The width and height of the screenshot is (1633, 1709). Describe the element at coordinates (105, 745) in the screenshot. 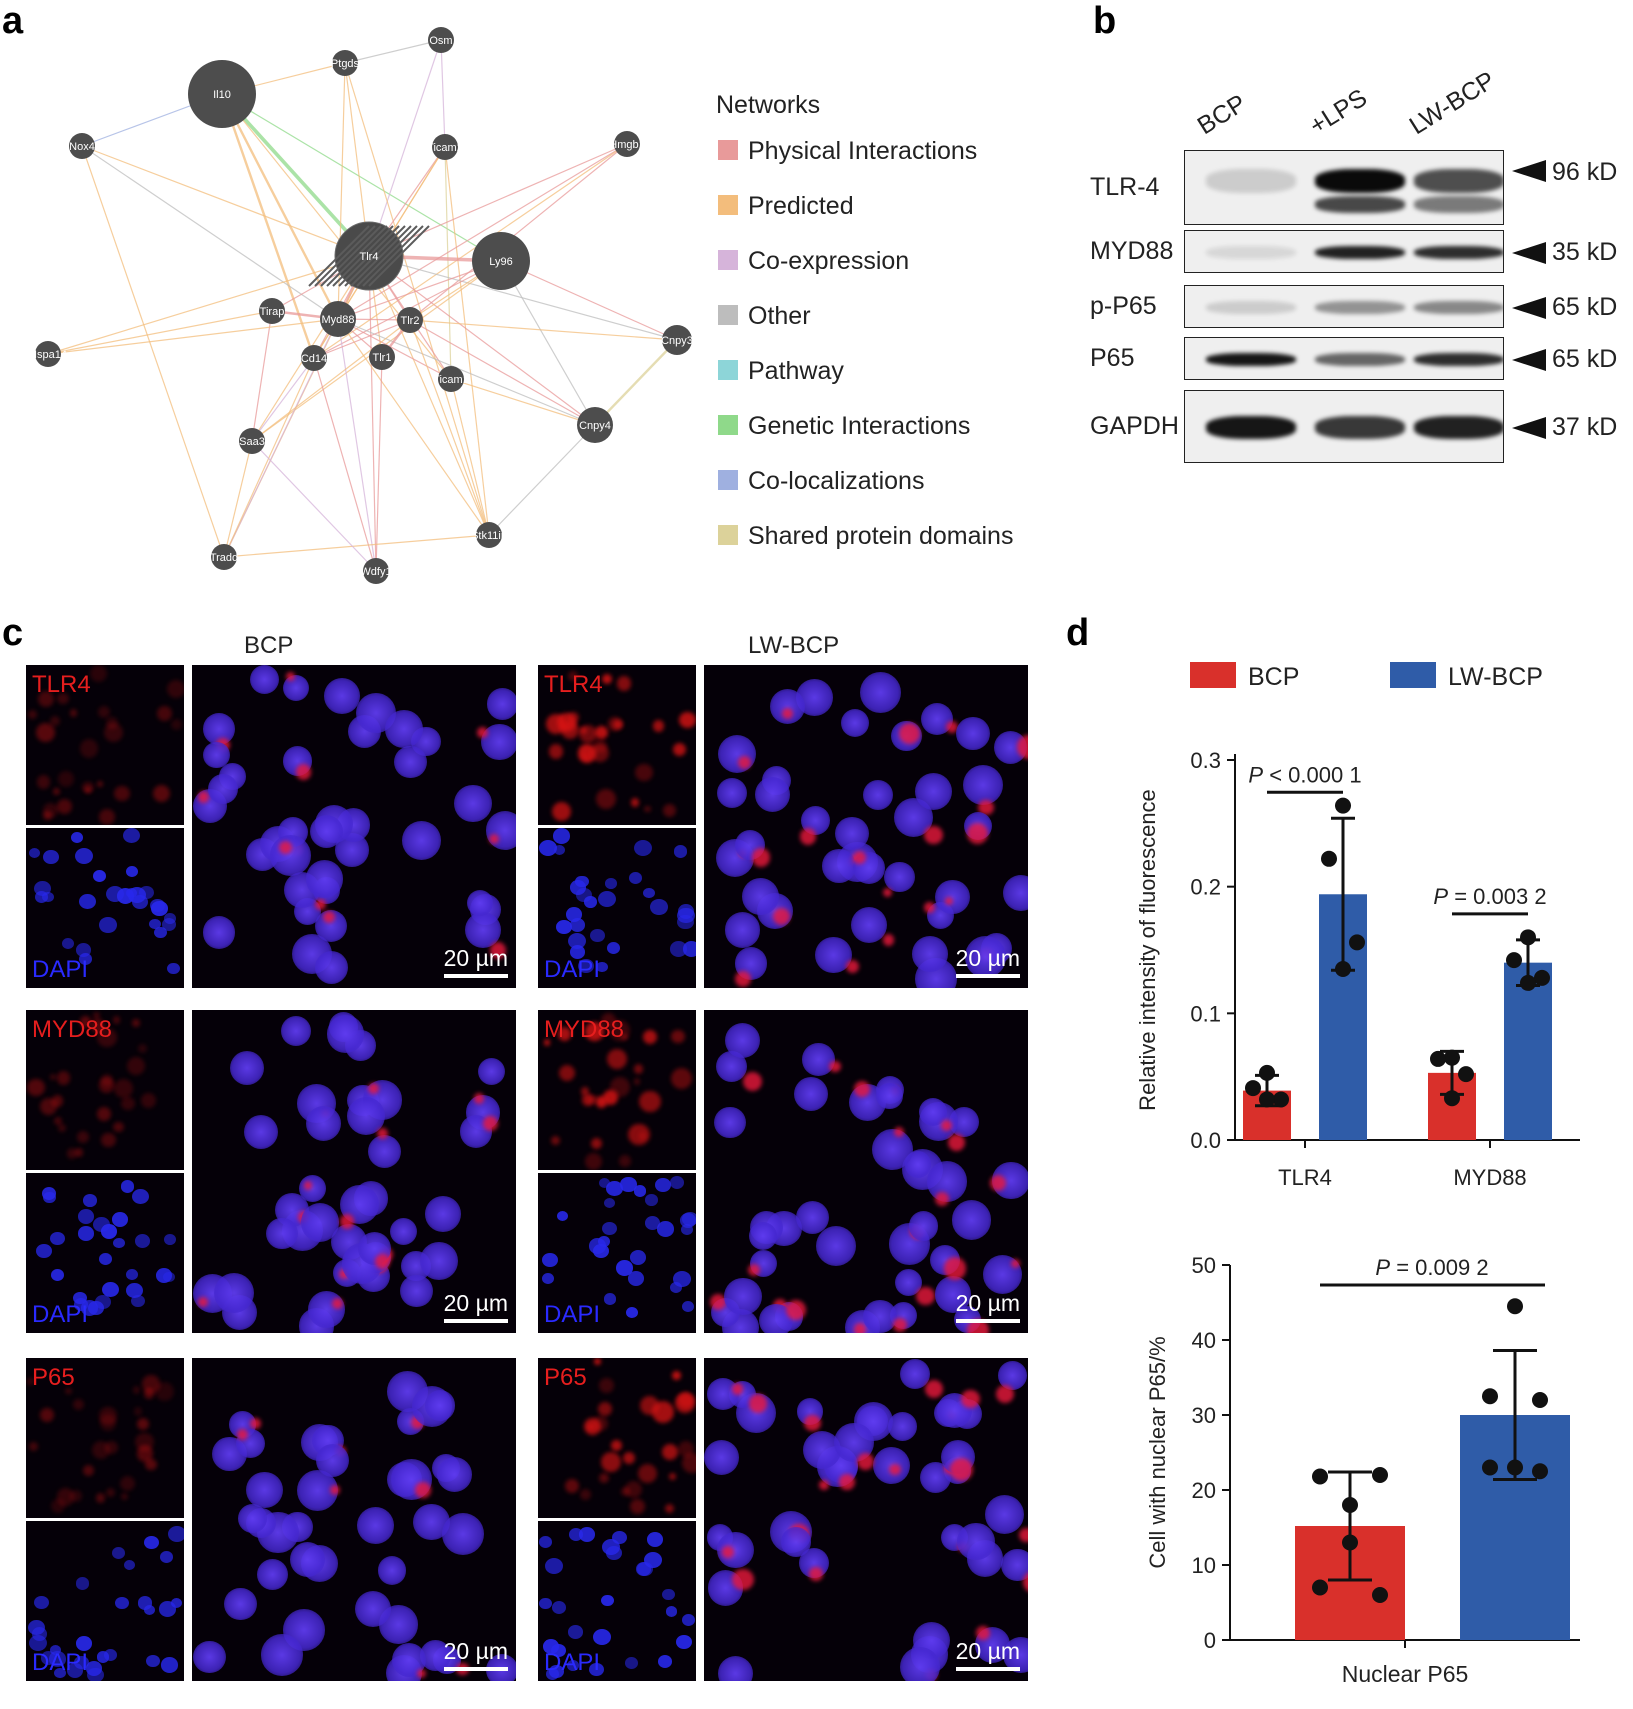

I see `marker-channel-panel: TLR4` at that location.